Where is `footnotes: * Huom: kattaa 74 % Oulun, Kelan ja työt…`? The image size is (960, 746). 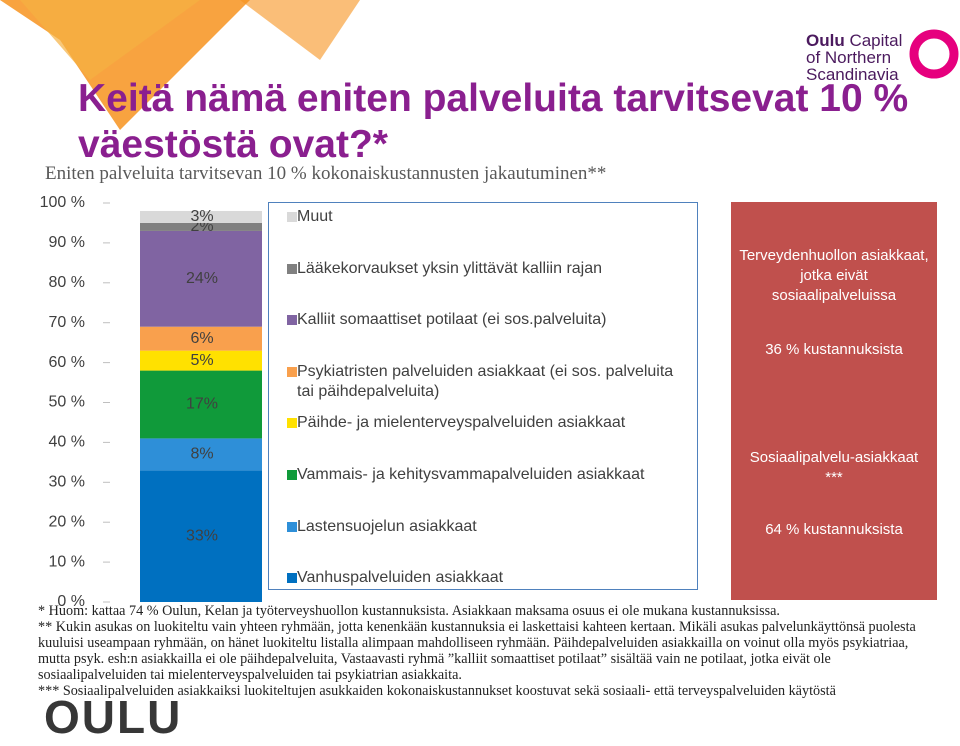
footnotes: * Huom: kattaa 74 % Oulun, Kelan ja työt… is located at coordinates (478, 651).